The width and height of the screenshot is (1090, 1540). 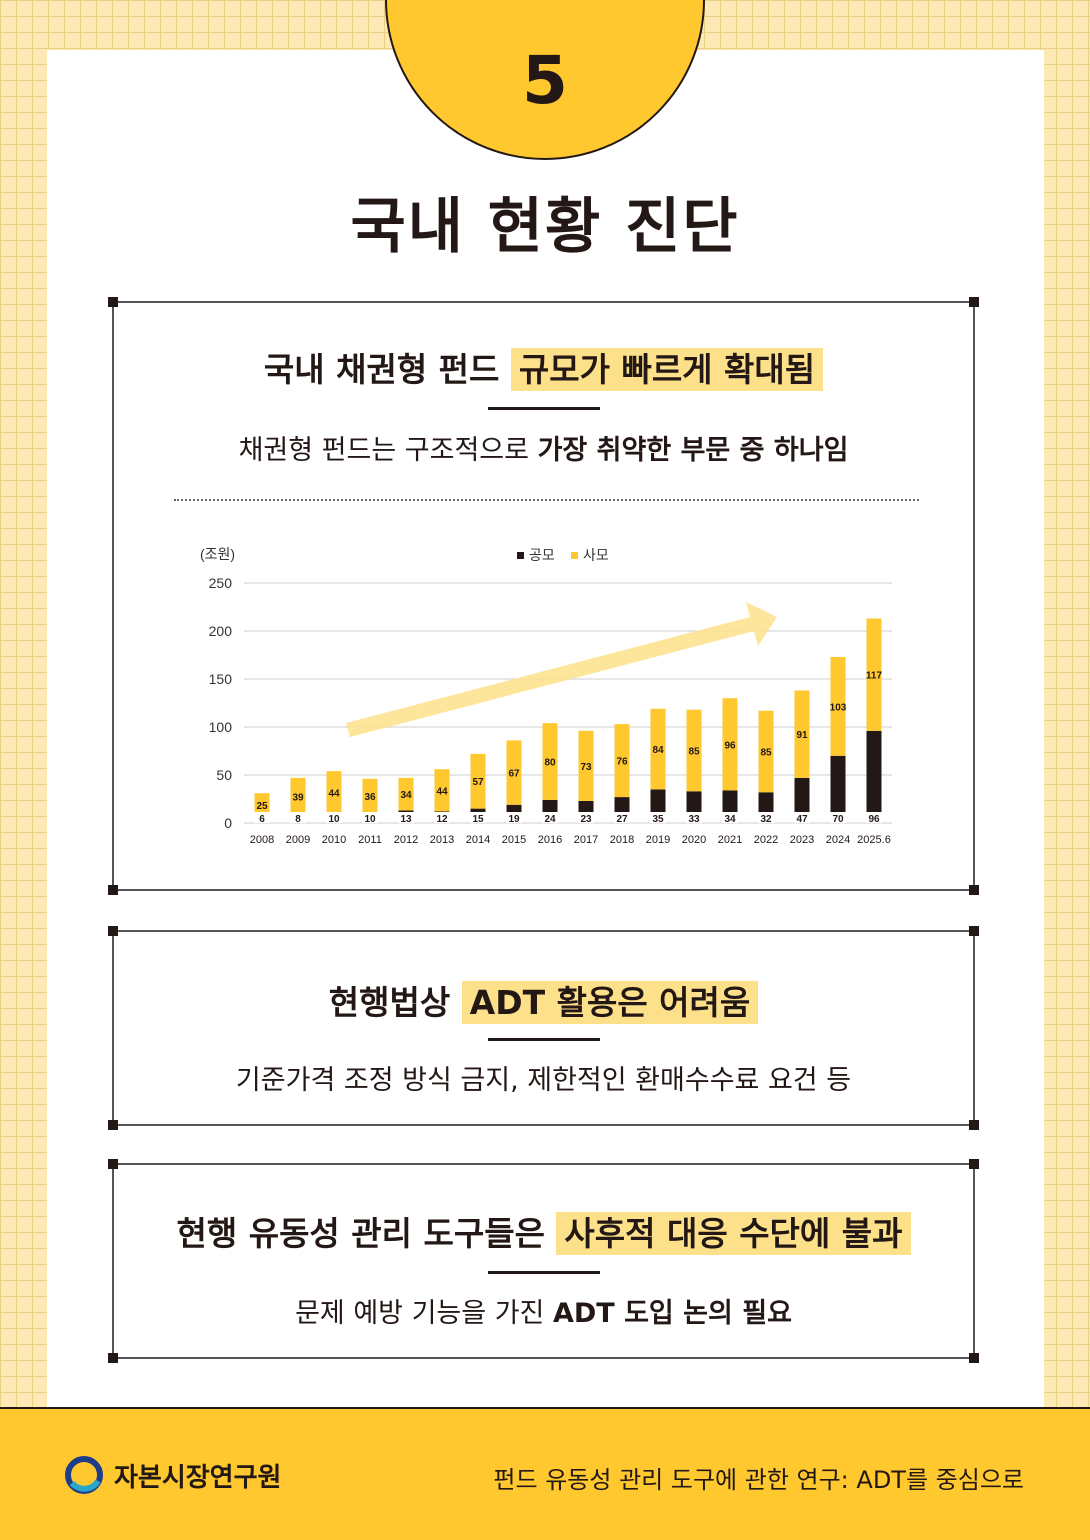 I want to click on box1-title-plain: 국내 채권형 펀드, so click(x=387, y=369).